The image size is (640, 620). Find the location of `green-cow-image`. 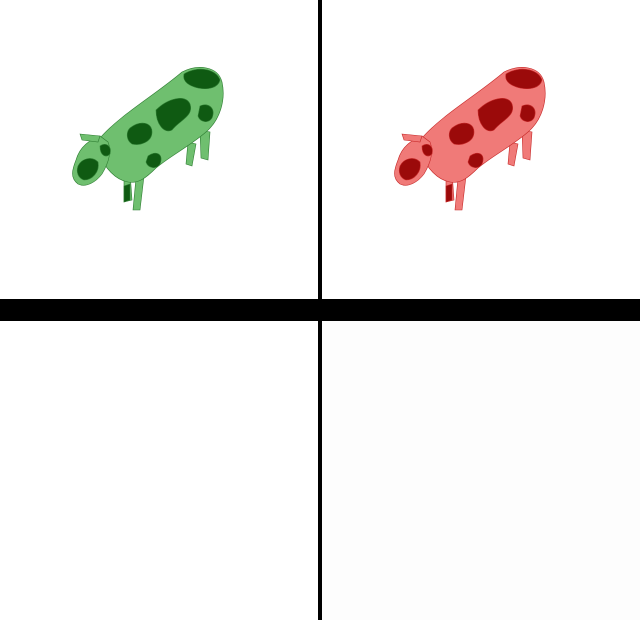

green-cow-image is located at coordinates (148, 139).